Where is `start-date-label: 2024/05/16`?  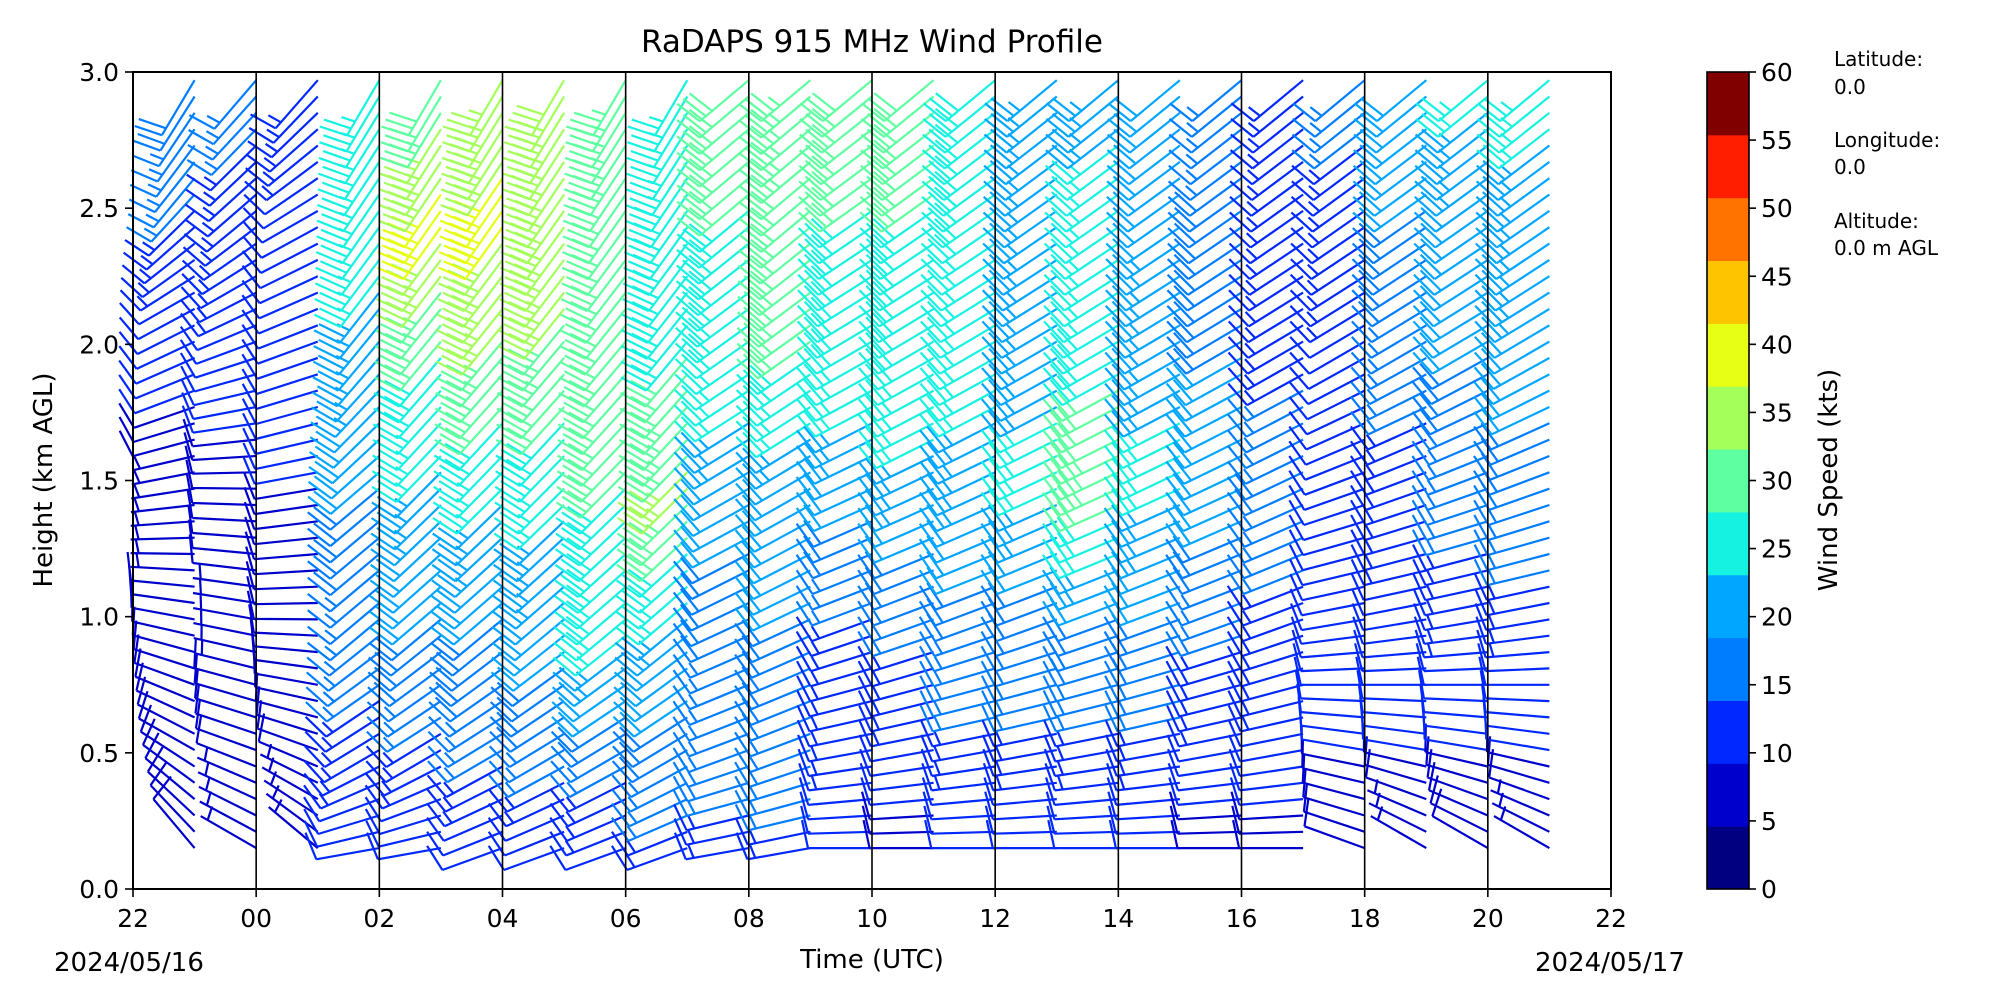
start-date-label: 2024/05/16 is located at coordinates (129, 963).